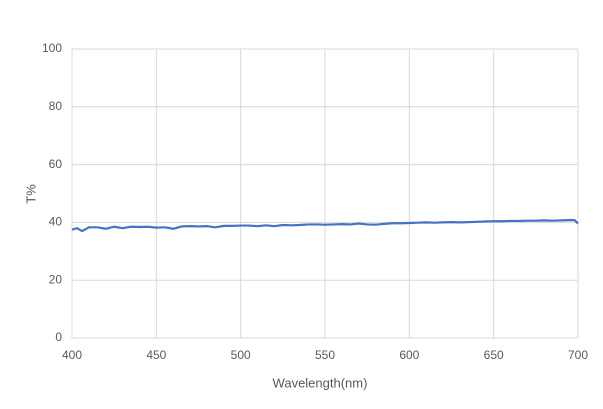 The image size is (603, 409). Describe the element at coordinates (56, 106) in the screenshot. I see `y-tick-label: 80` at that location.